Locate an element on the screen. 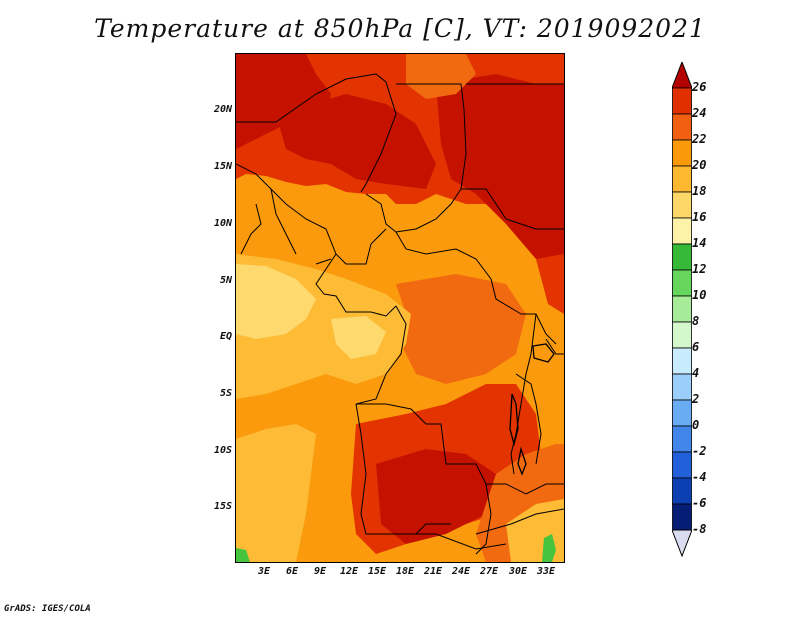 The width and height of the screenshot is (800, 618). credit-text: GrADS: IGES/COLA is located at coordinates (47, 609).